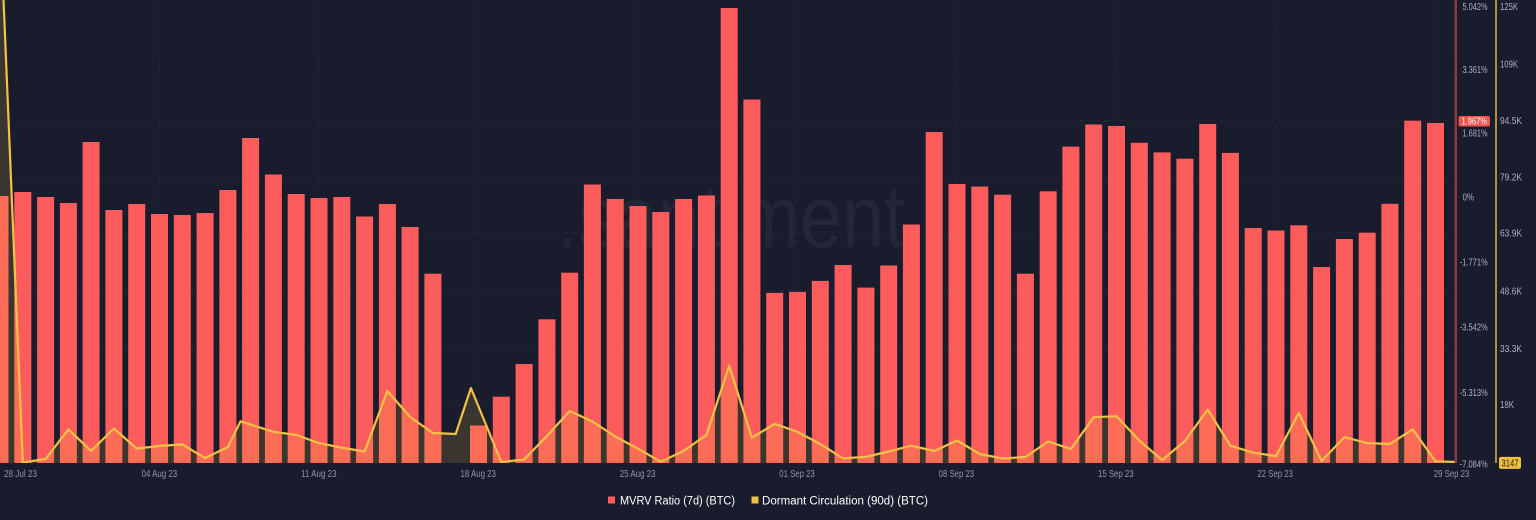 This screenshot has height=520, width=1536. Describe the element at coordinates (1507, 405) in the screenshot. I see `svg-text: 18K` at that location.